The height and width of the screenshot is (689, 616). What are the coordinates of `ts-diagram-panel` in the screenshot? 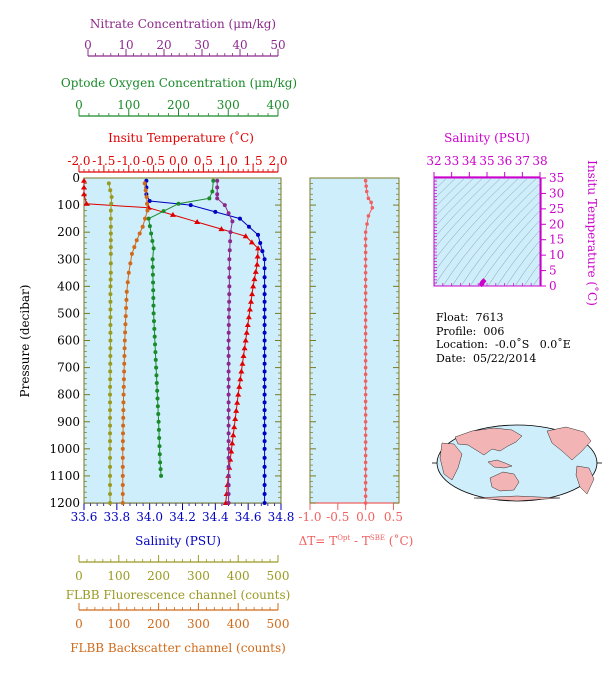 It's located at (487, 232).